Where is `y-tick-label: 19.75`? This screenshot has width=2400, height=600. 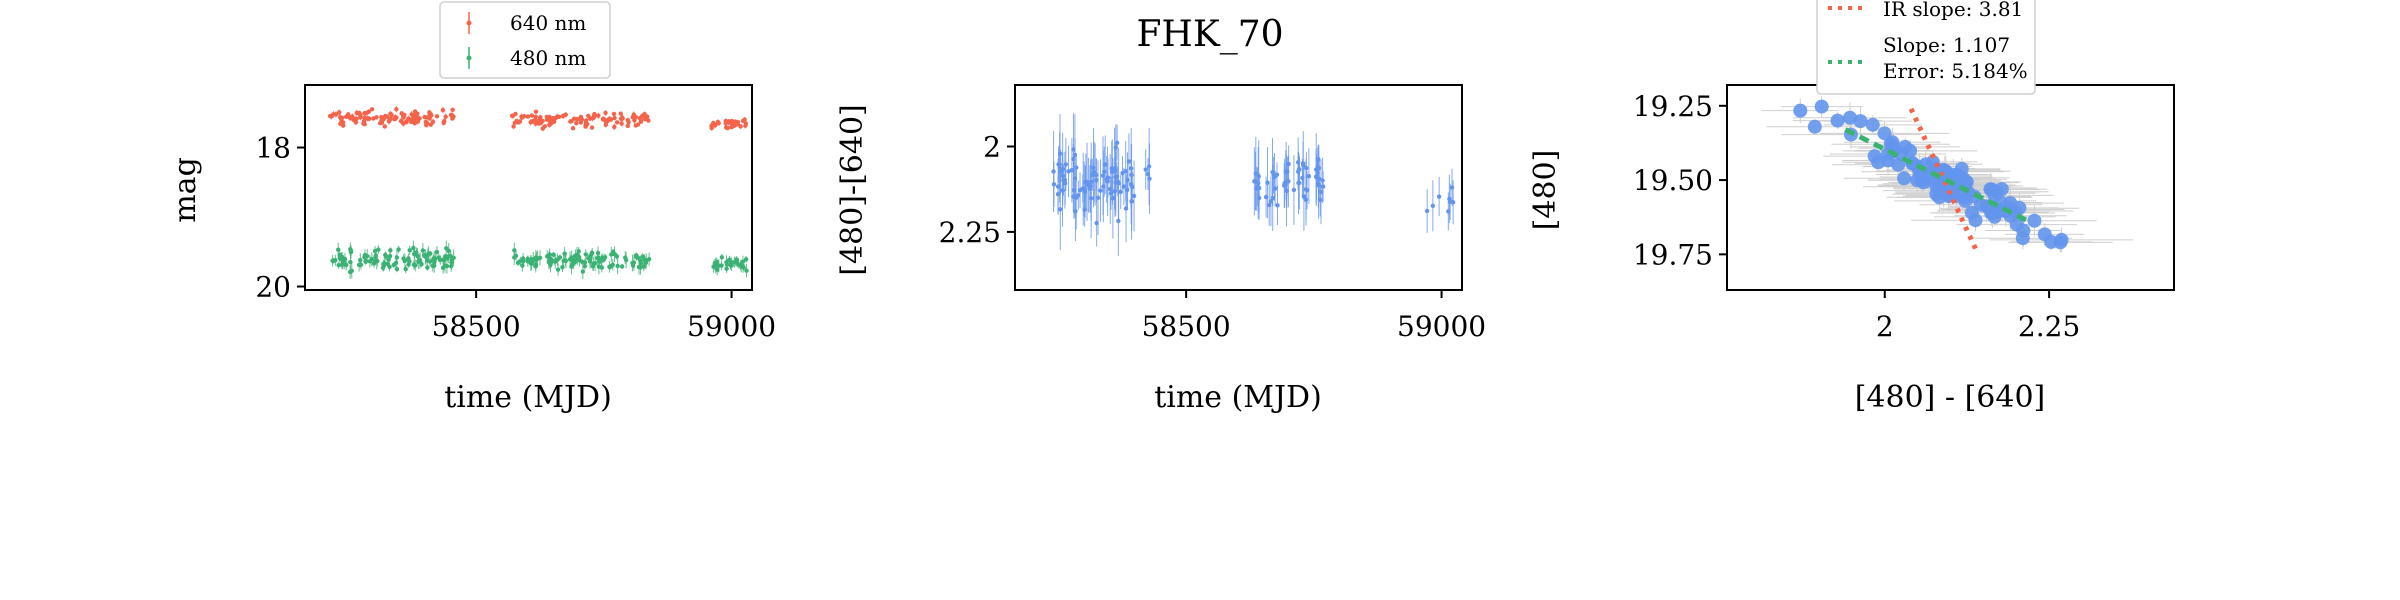 y-tick-label: 19.75 is located at coordinates (1673, 254).